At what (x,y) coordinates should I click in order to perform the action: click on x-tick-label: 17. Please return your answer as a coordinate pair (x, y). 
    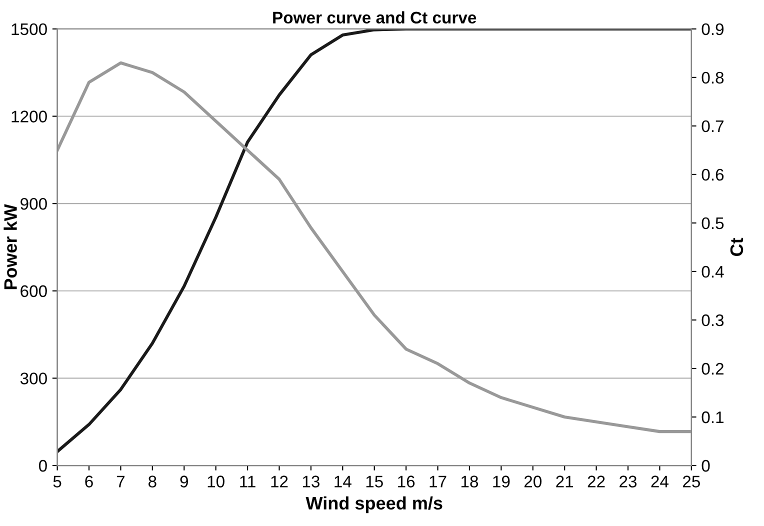
    Looking at the image, I should click on (438, 482).